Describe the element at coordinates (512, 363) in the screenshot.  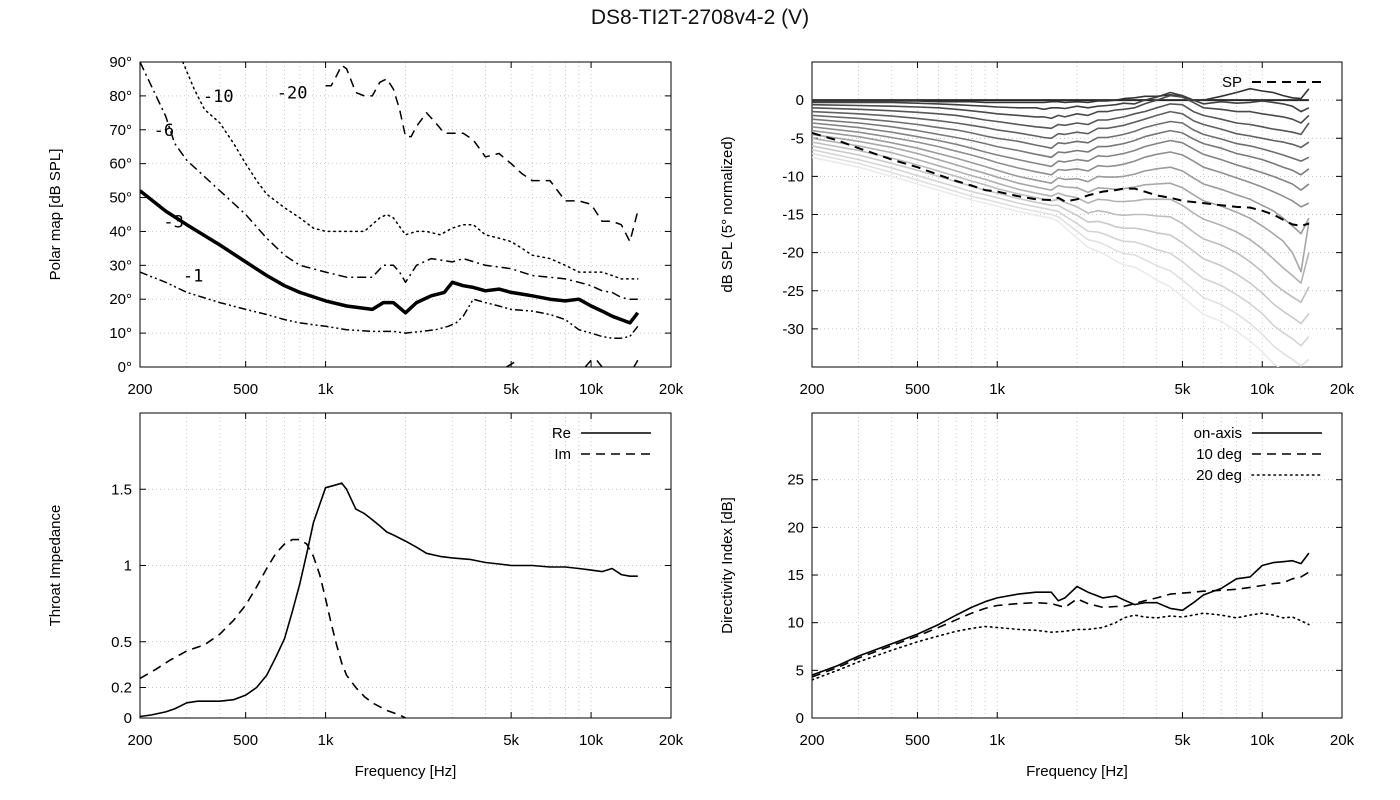
I see `contour-20fragmenta` at that location.